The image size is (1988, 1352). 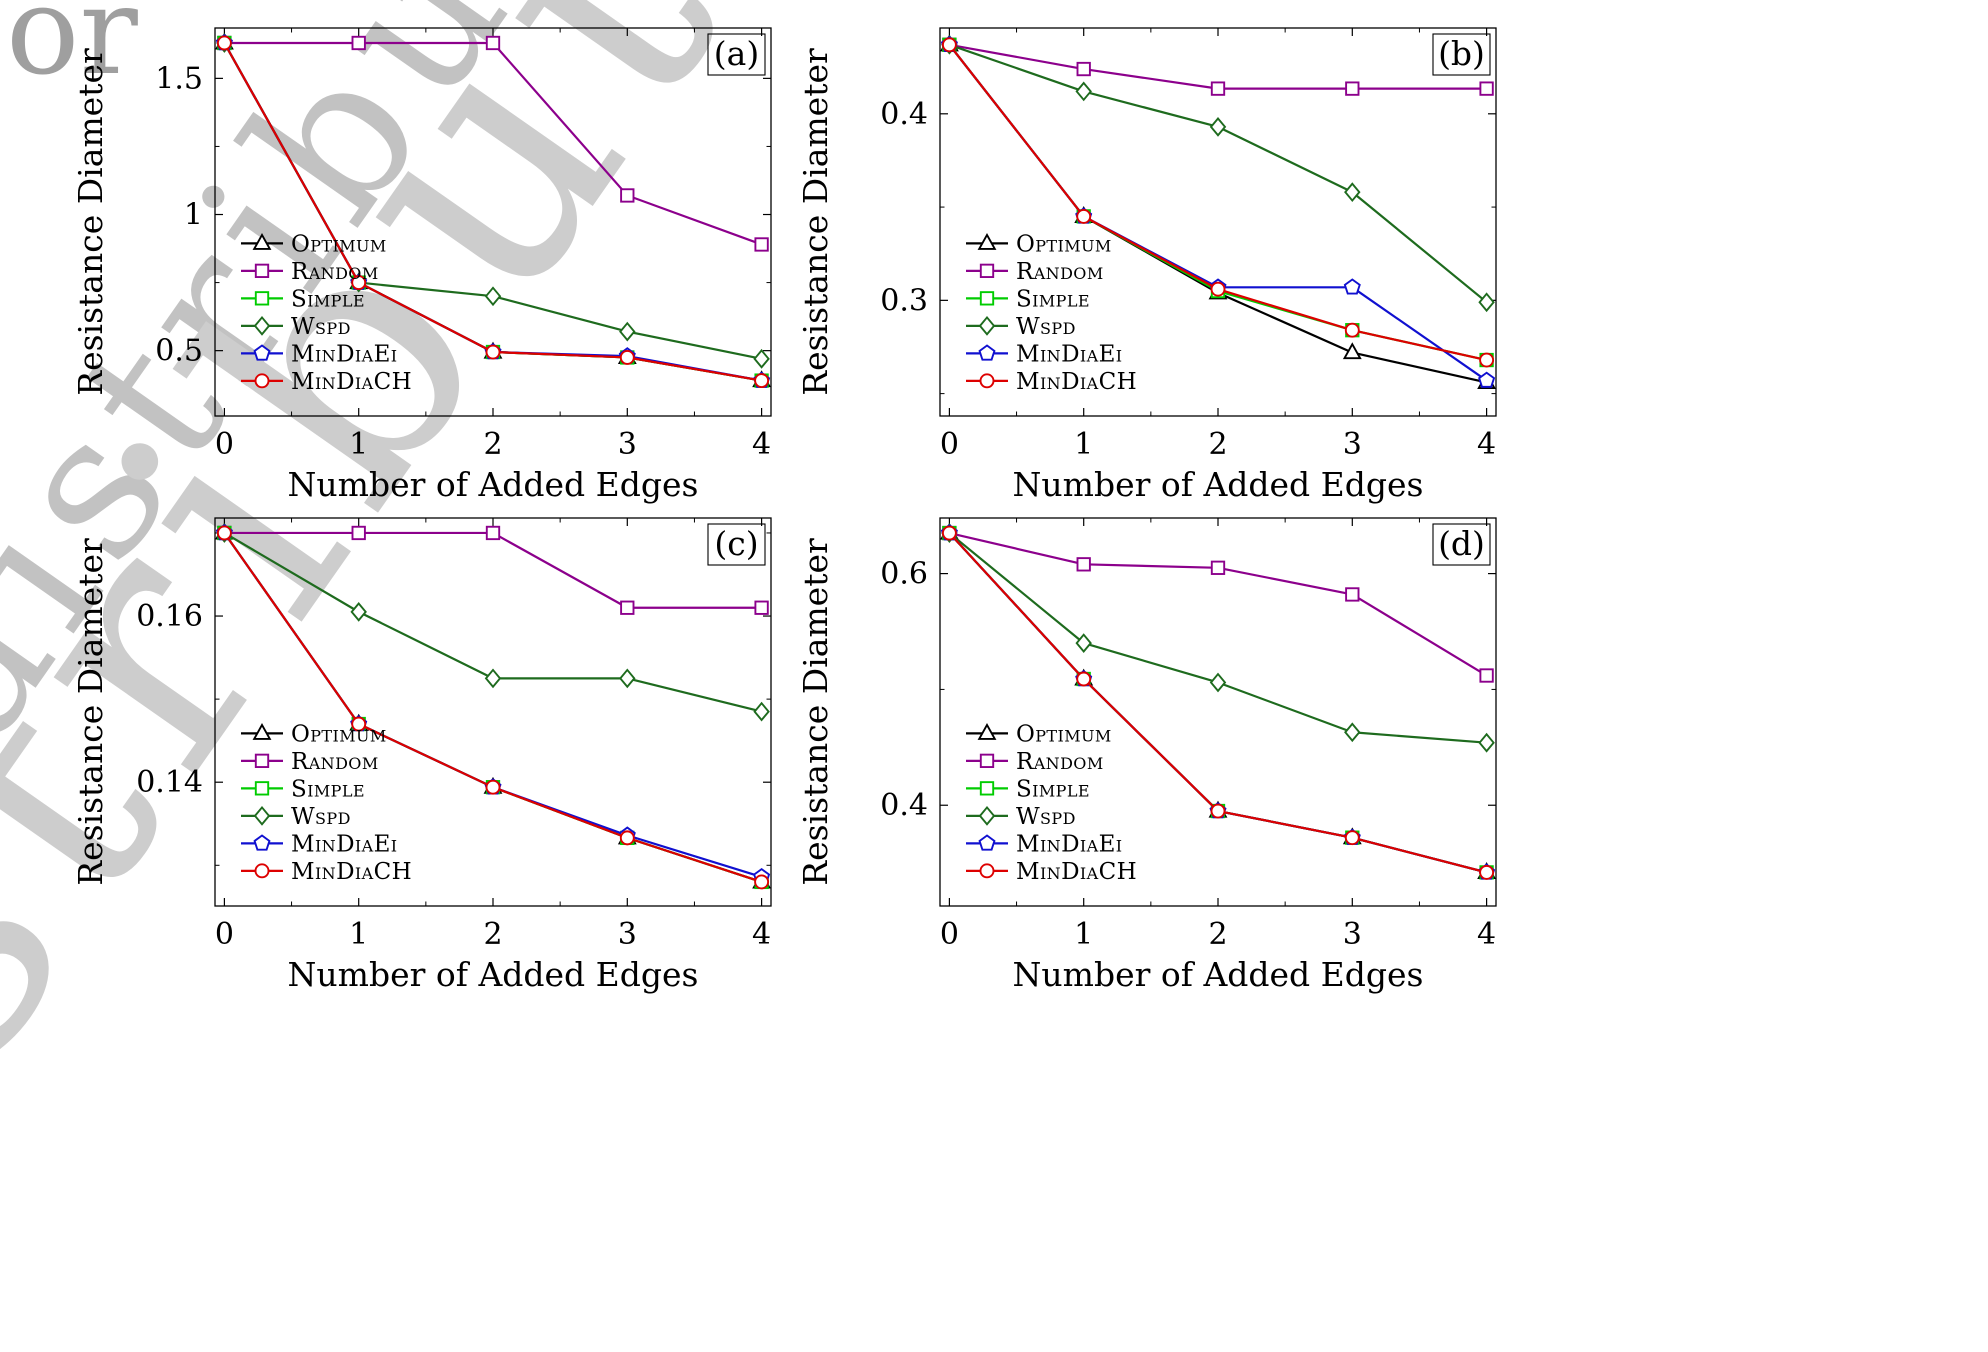 What do you see at coordinates (493, 570) in the screenshot?
I see `series-random` at bounding box center [493, 570].